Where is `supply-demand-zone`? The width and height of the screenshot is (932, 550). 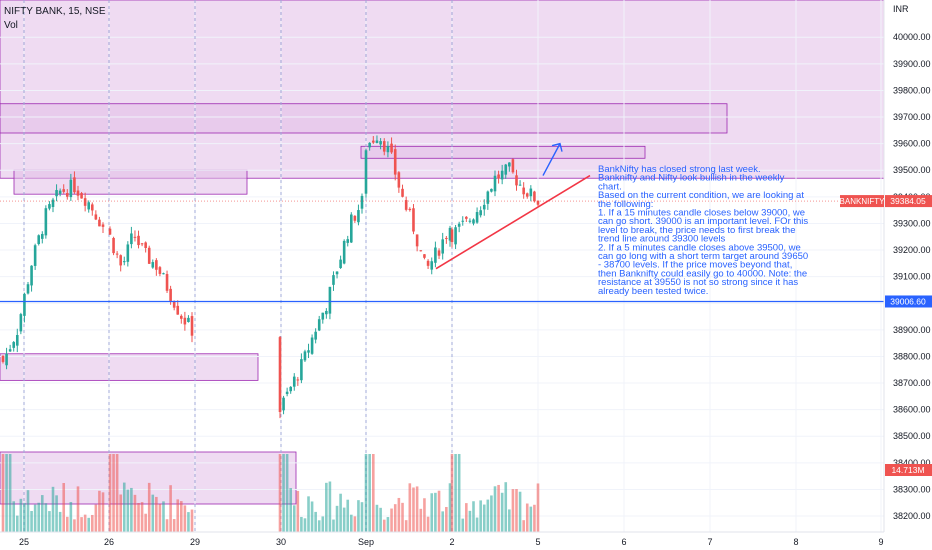 supply-demand-zone is located at coordinates (364, 118).